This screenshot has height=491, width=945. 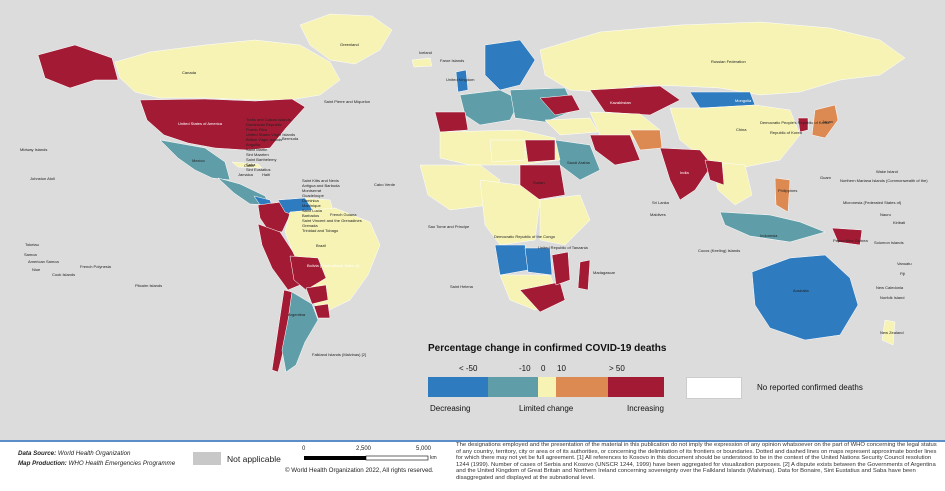 What do you see at coordinates (200, 123) in the screenshot?
I see `label-usa: United States of America` at bounding box center [200, 123].